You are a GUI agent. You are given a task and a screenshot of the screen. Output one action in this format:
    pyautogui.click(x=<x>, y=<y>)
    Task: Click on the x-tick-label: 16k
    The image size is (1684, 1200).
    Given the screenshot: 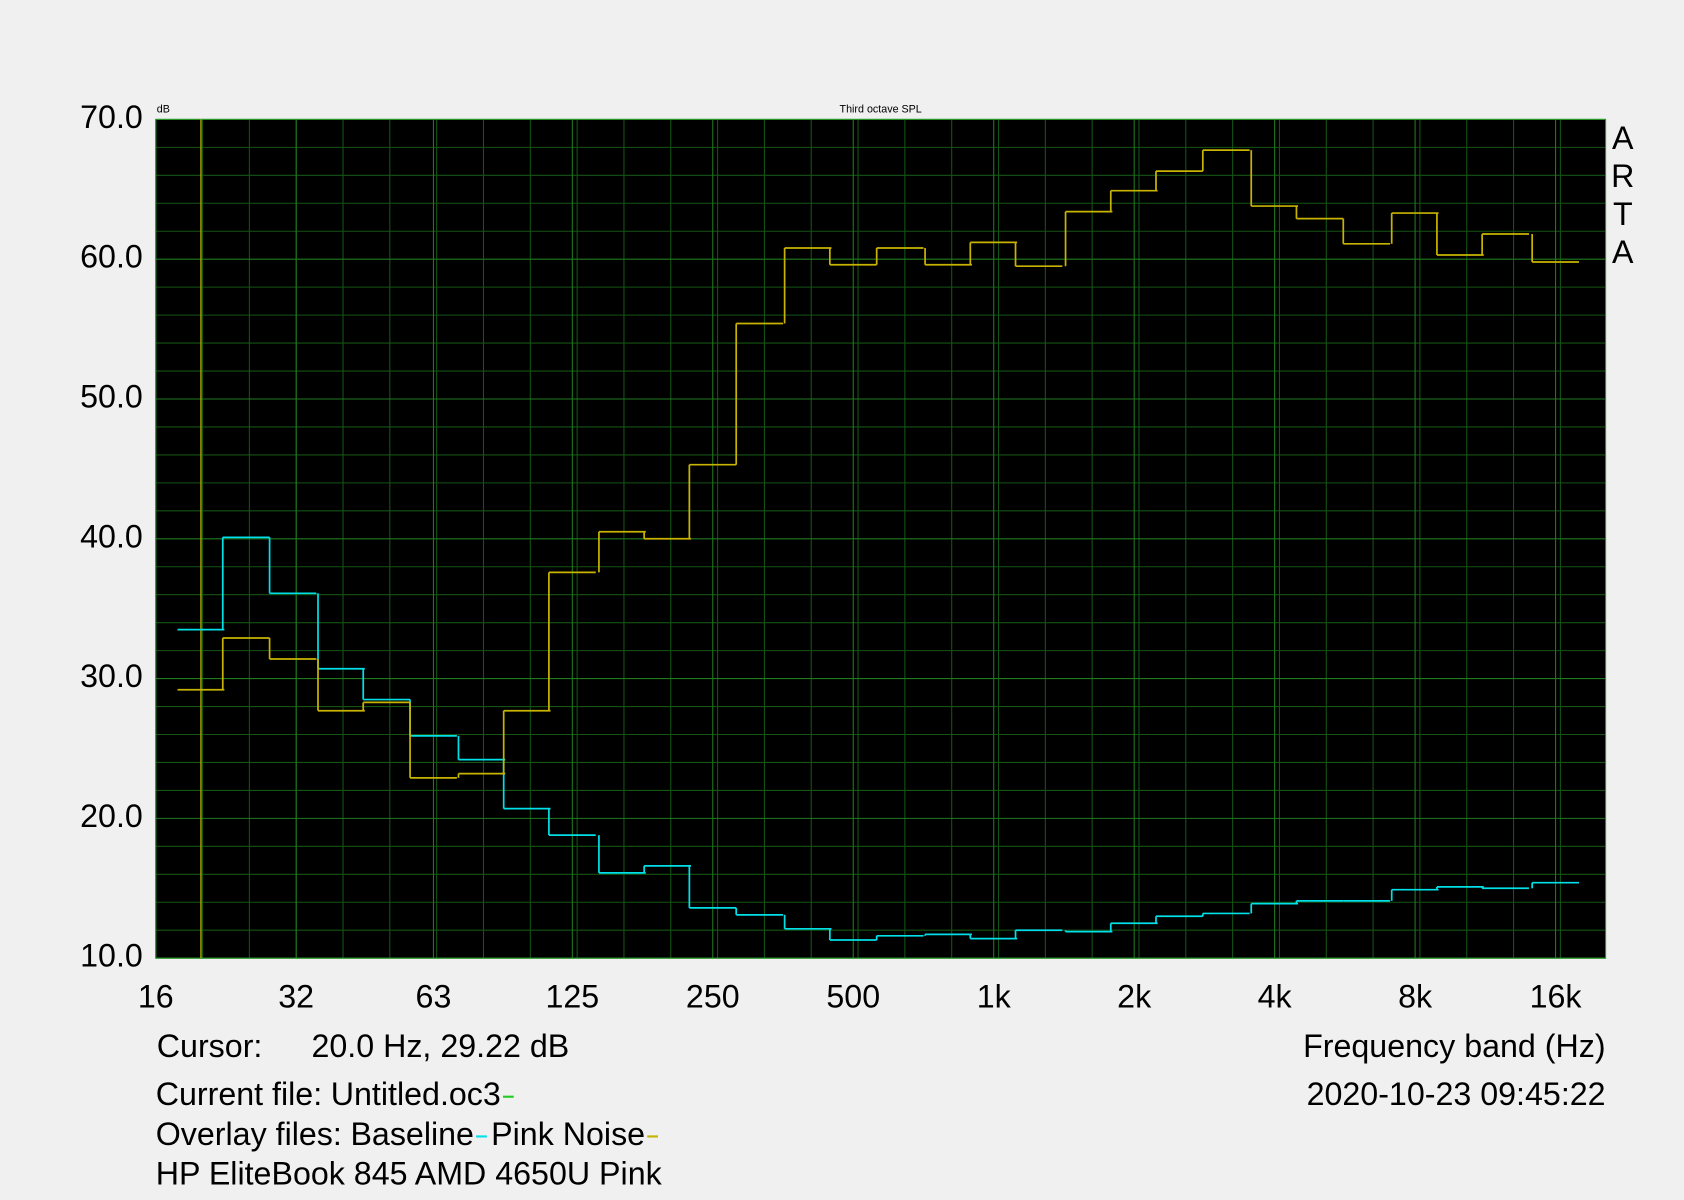 What is the action you would take?
    pyautogui.click(x=1556, y=996)
    